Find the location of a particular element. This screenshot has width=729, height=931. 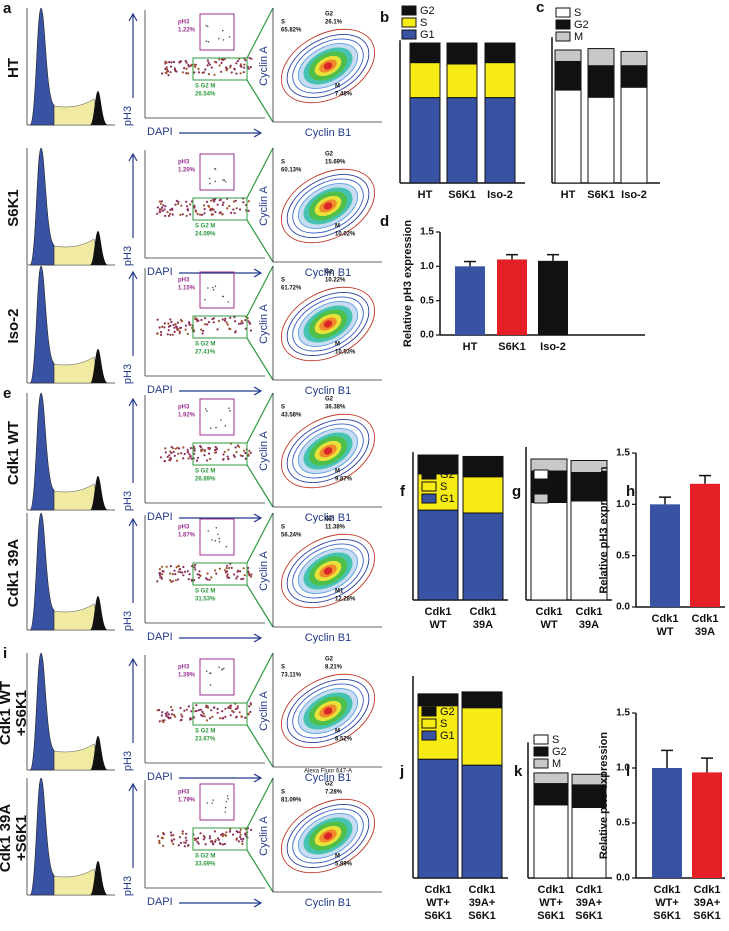

region-label: M1 is located at coordinates (339, 592).